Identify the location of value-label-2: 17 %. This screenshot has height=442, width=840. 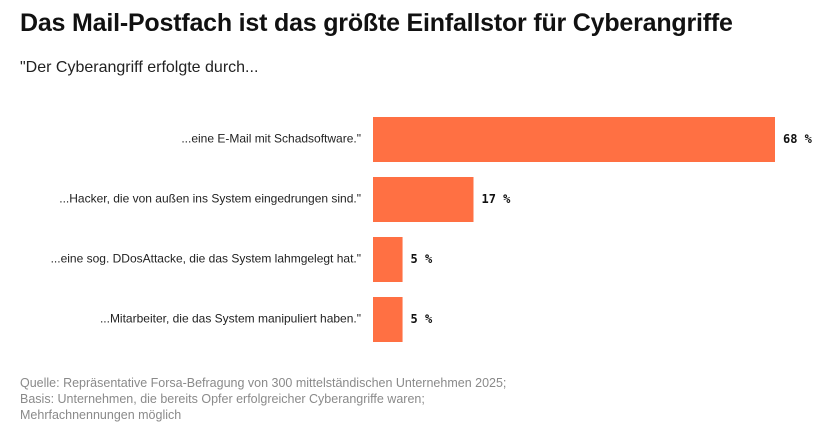
(497, 199).